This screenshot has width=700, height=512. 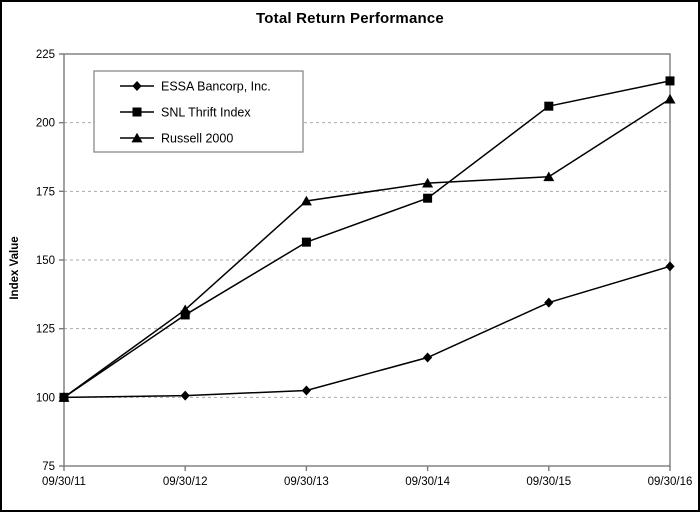 What do you see at coordinates (45, 261) in the screenshot?
I see `y-tick-label: 150` at bounding box center [45, 261].